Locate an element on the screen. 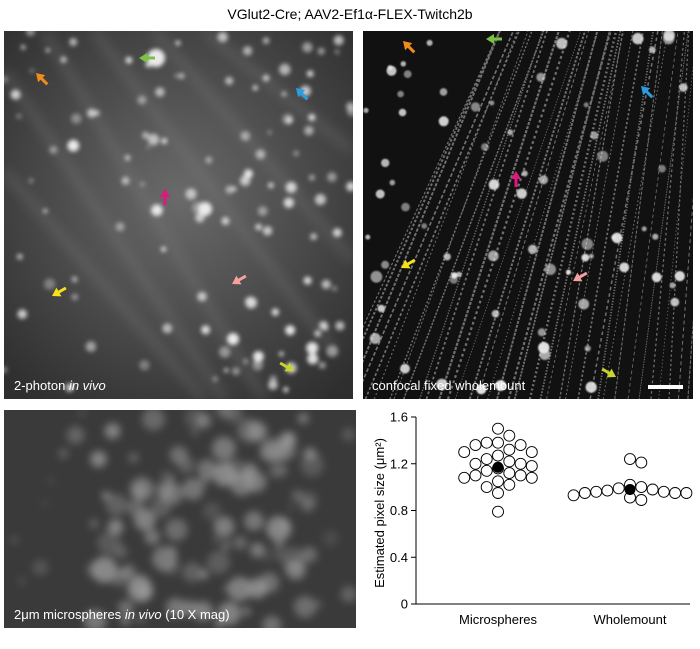 Image resolution: width=700 pixels, height=649 pixels. x-tick-label: Microspheres is located at coordinates (498, 619).